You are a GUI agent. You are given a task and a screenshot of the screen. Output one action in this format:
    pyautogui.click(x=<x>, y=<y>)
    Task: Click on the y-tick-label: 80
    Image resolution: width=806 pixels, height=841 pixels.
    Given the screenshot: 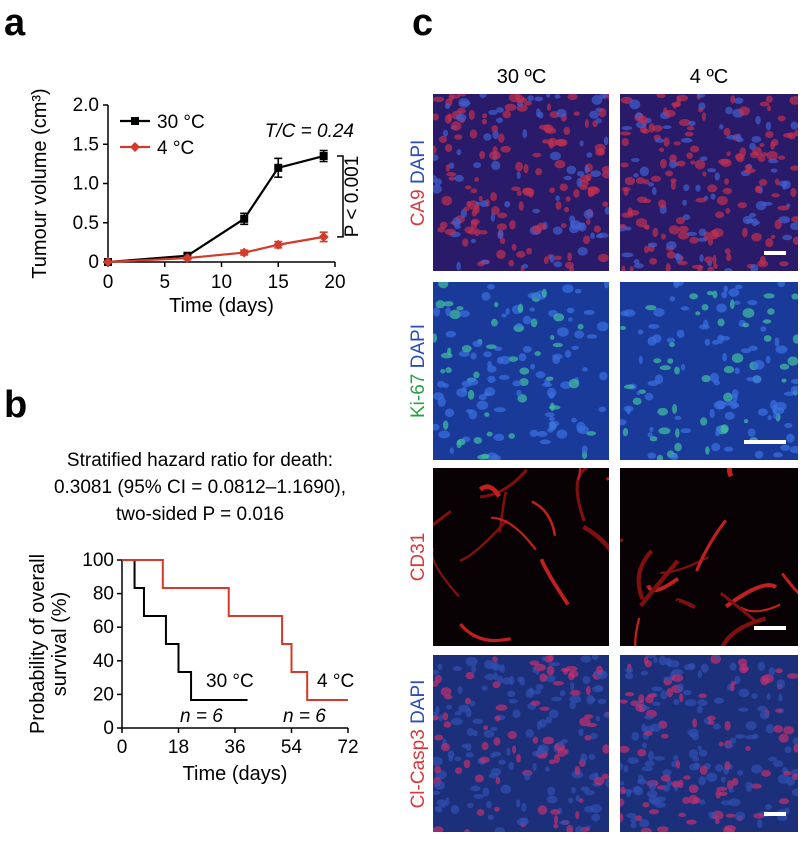 What is the action you would take?
    pyautogui.click(x=103, y=594)
    